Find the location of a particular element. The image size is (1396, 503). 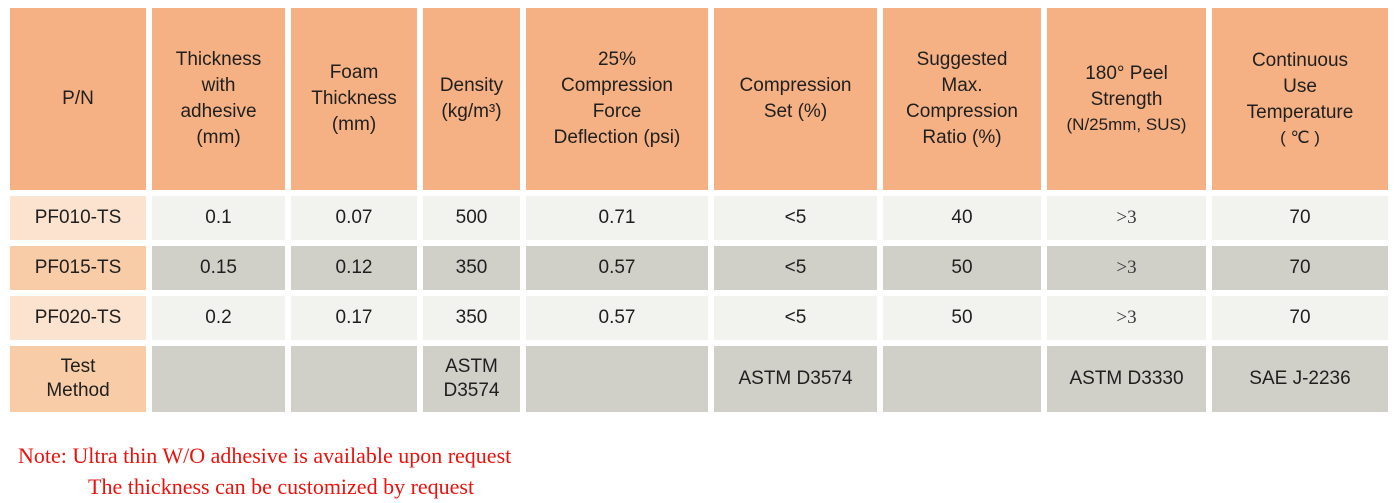

test-method-label-cell: Test Method is located at coordinates (78, 379).